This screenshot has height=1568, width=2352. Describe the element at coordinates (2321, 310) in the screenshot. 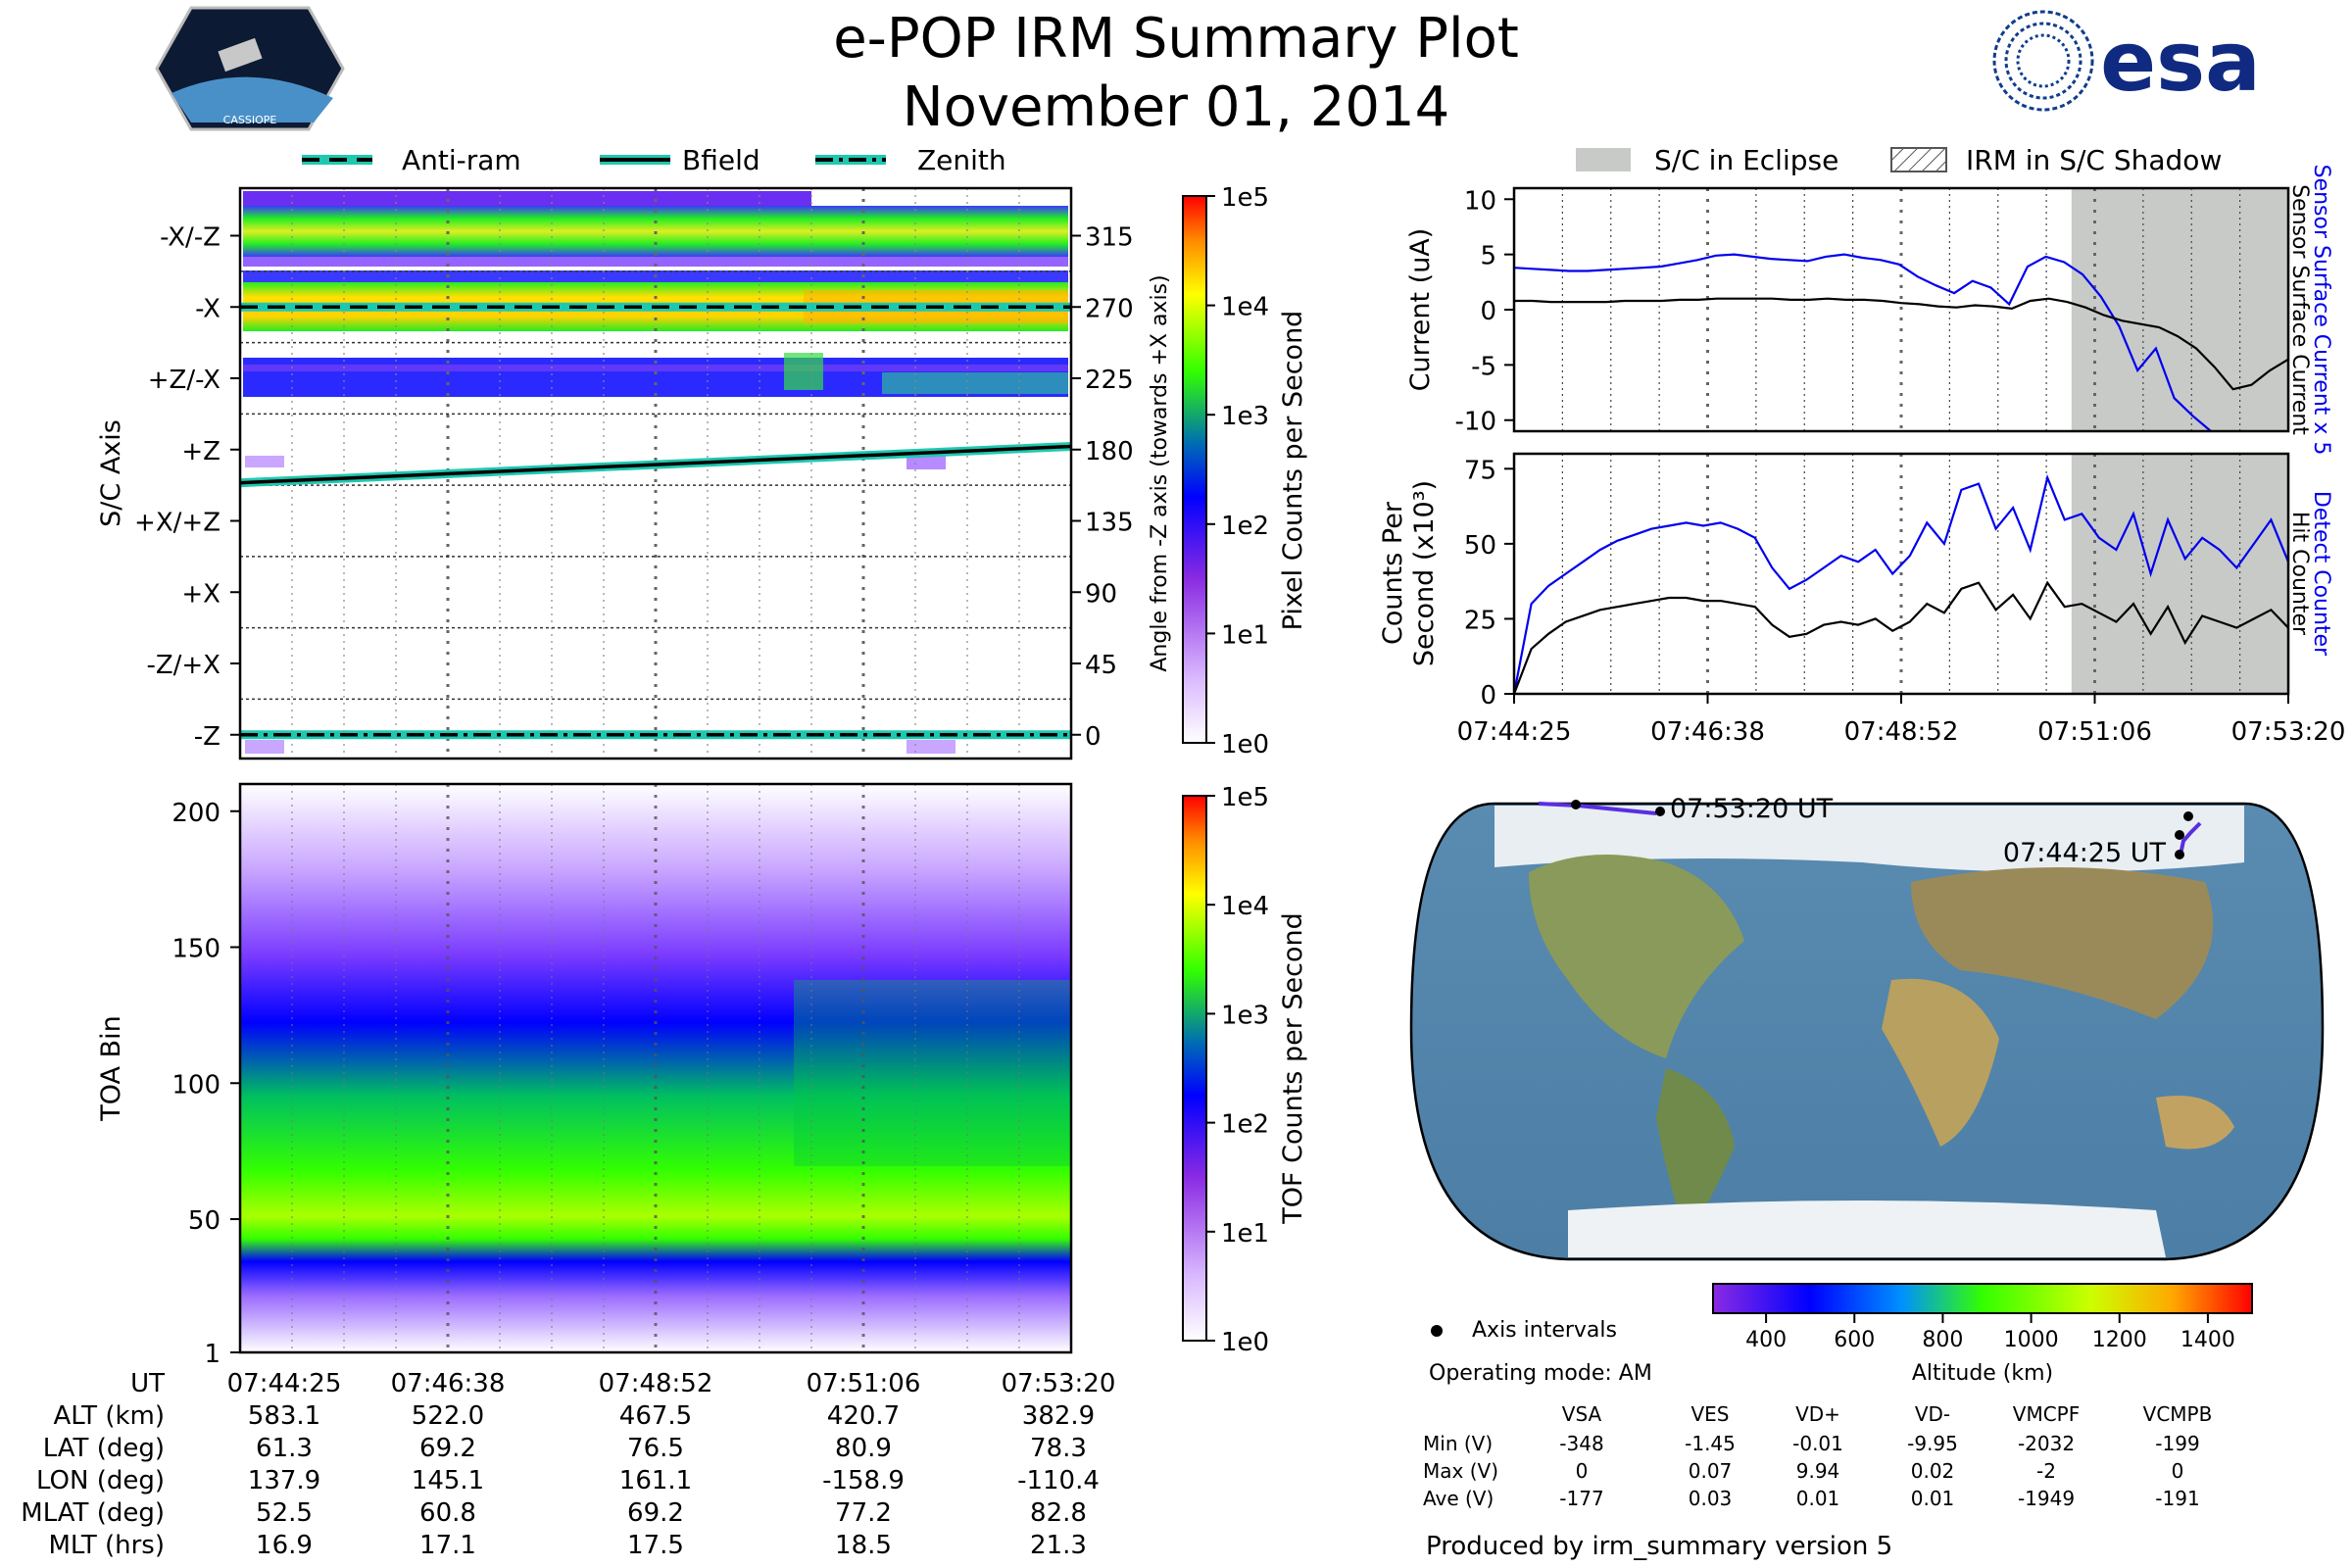

I see `current-right-label-blue: Sensor Surface Current x 5` at that location.